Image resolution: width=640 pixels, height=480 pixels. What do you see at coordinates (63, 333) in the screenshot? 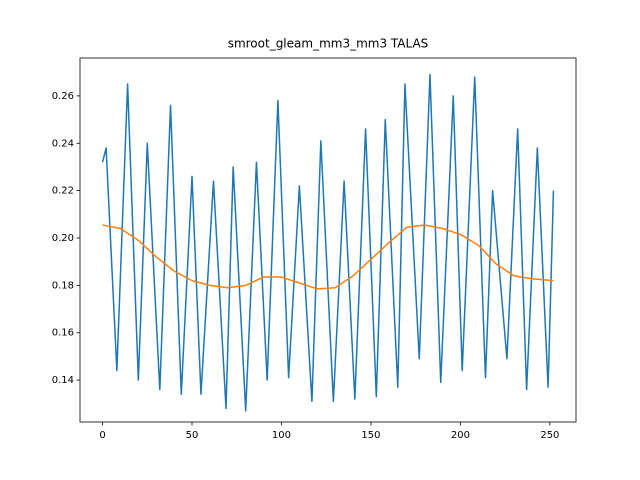
I see `y-tick-label: 0.16` at bounding box center [63, 333].